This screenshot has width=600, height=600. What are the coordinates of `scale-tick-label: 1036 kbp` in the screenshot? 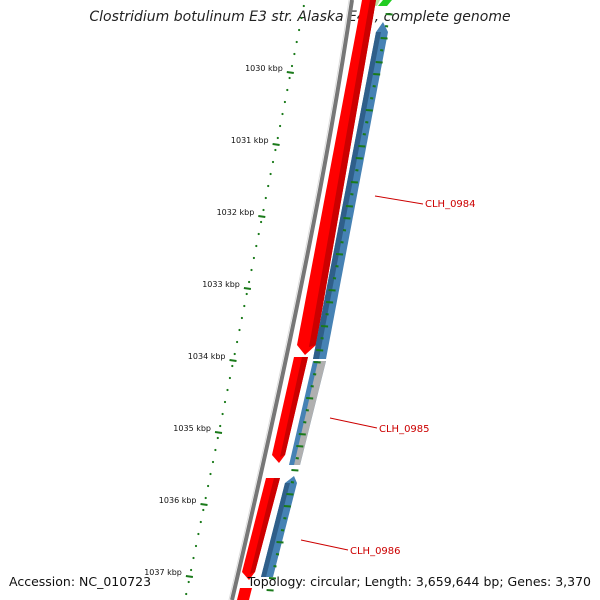 It's located at (178, 500).